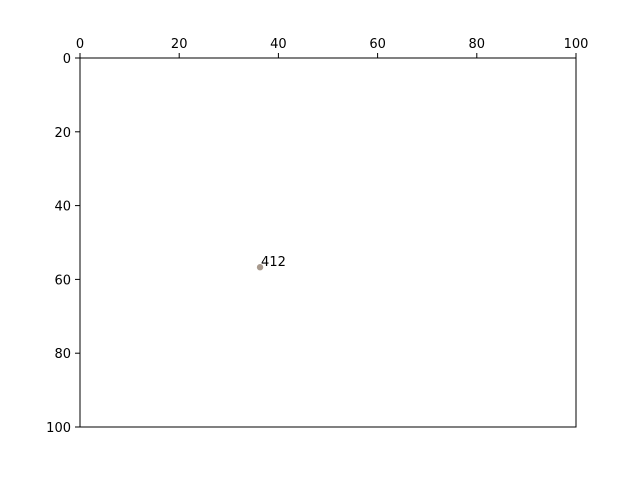 This screenshot has height=480, width=640. What do you see at coordinates (377, 44) in the screenshot?
I see `x-tick-label: 60` at bounding box center [377, 44].